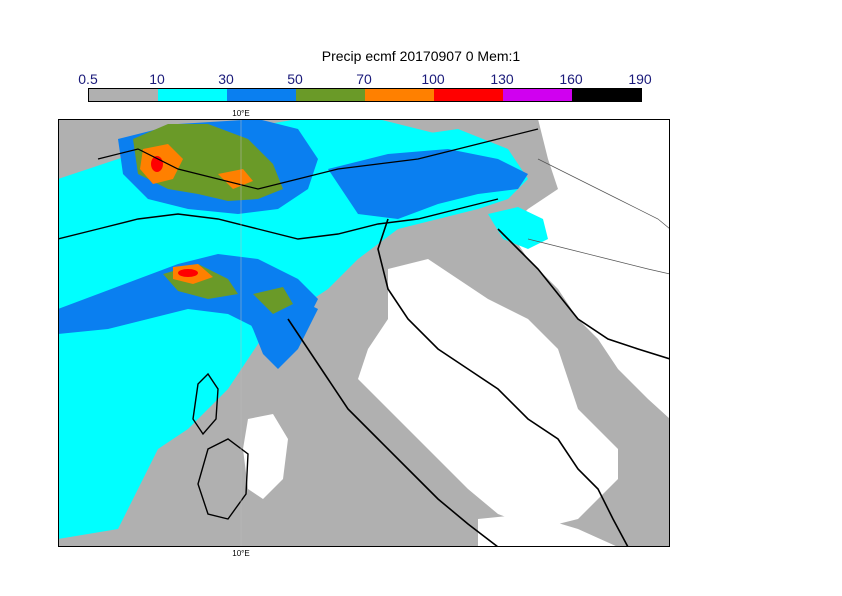 The height and width of the screenshot is (596, 842). I want to click on colorbar, so click(365, 95).